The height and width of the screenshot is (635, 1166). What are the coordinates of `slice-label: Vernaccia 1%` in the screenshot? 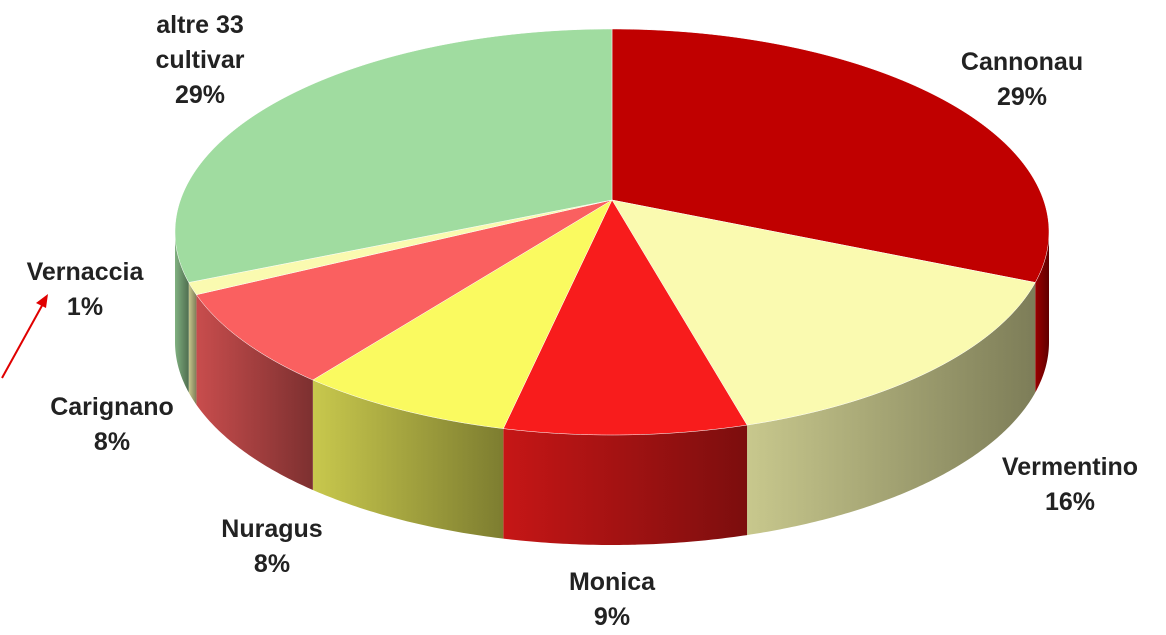 It's located at (85, 290).